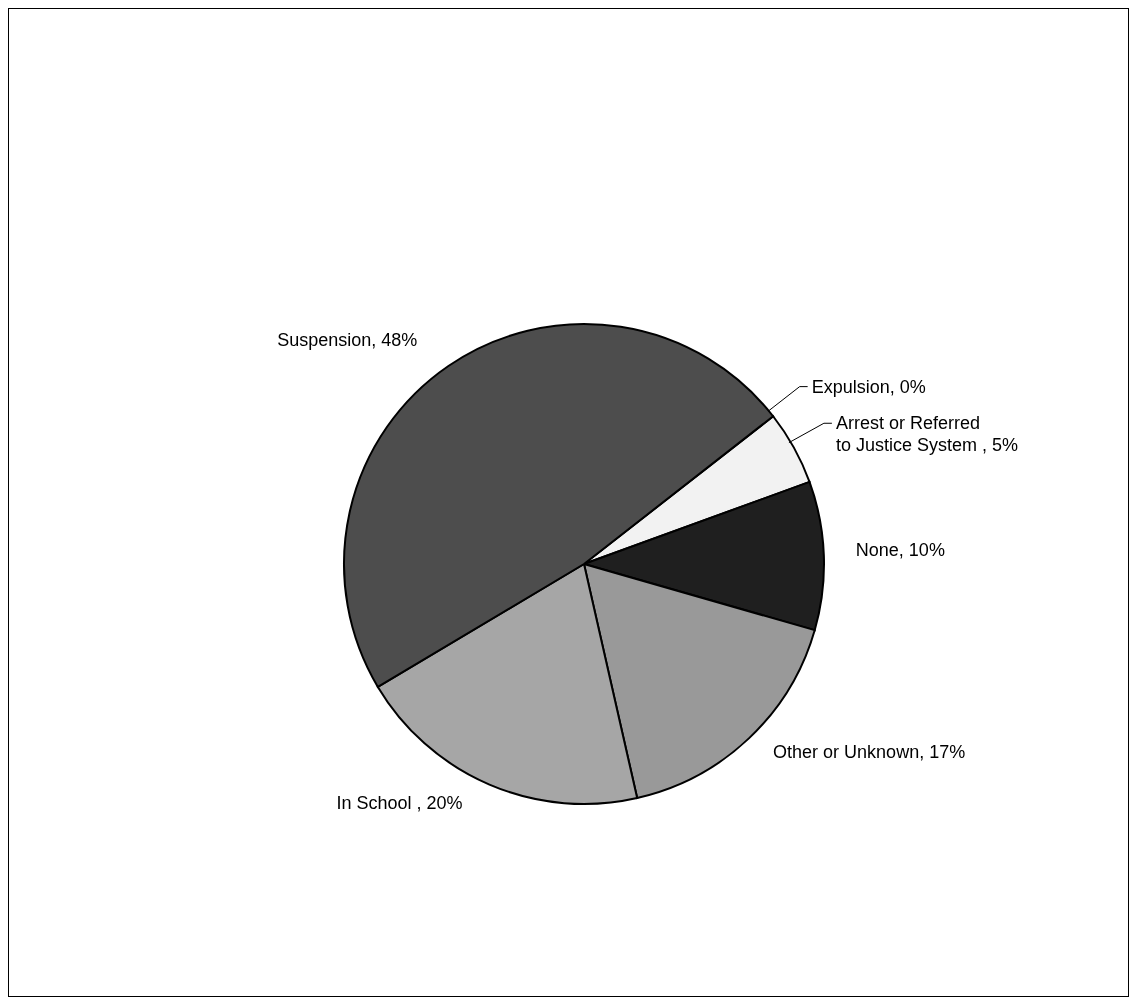 Image resolution: width=1137 pixels, height=1005 pixels. I want to click on slice-label: Suspension, 48%, so click(347, 340).